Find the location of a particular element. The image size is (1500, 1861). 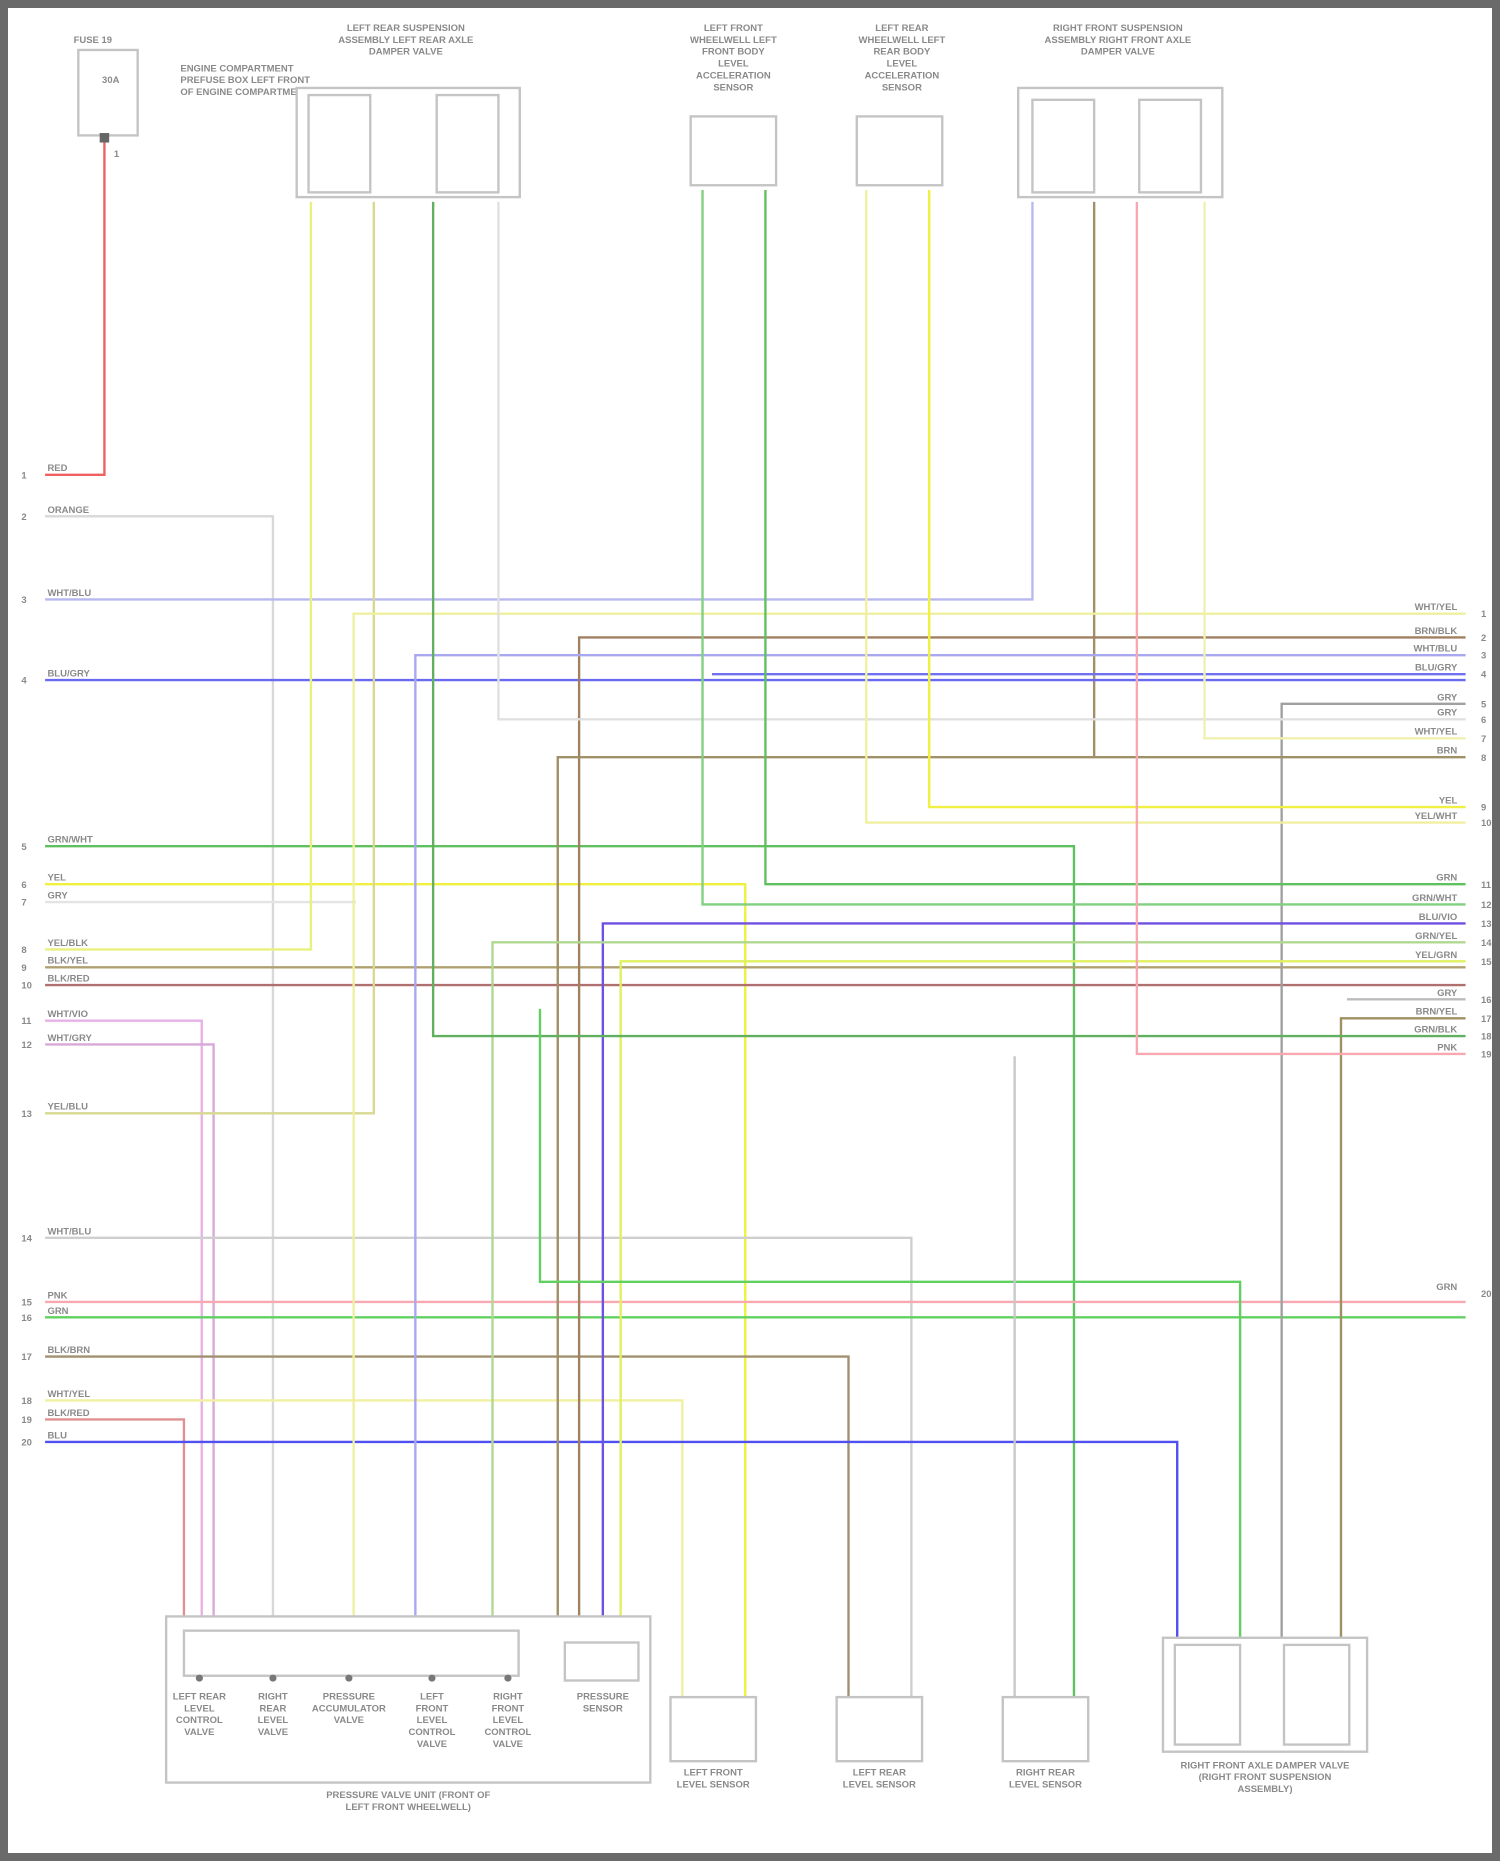

connector-pin-left: 1 is located at coordinates (24, 475).